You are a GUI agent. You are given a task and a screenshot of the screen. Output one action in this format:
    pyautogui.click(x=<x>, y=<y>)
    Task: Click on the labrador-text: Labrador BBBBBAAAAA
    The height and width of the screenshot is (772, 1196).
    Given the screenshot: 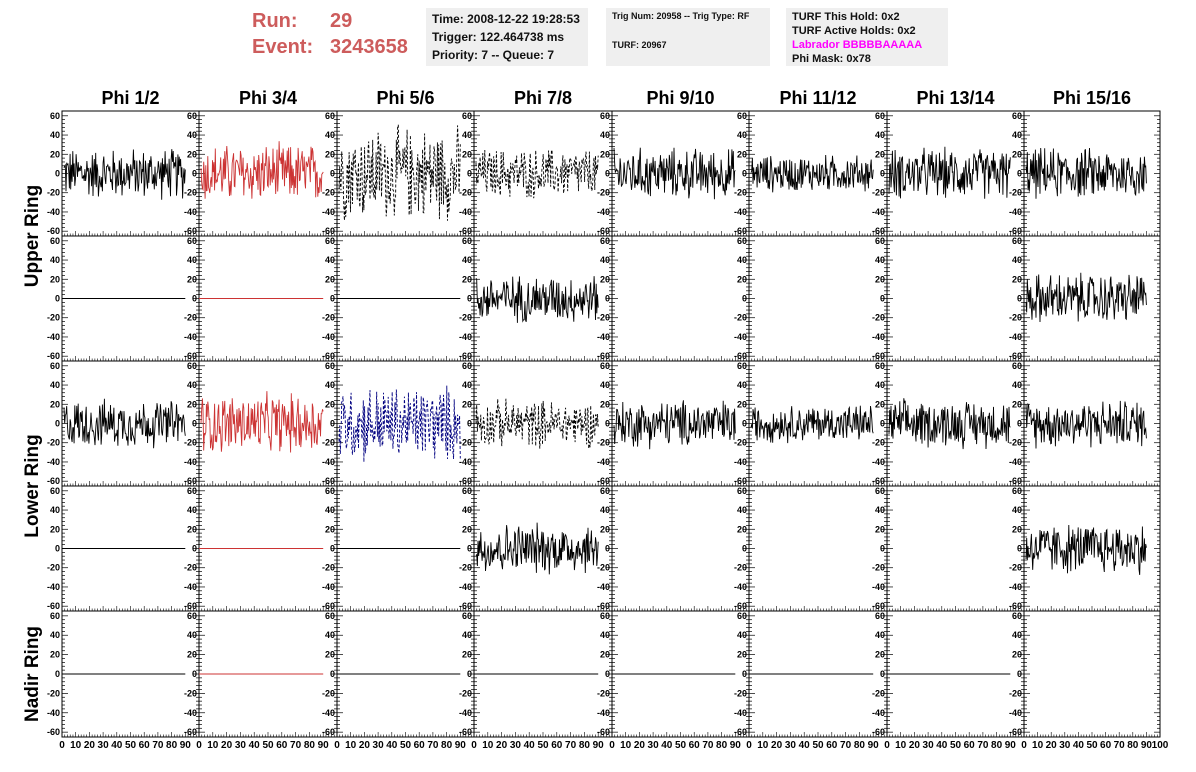 What is the action you would take?
    pyautogui.click(x=857, y=45)
    